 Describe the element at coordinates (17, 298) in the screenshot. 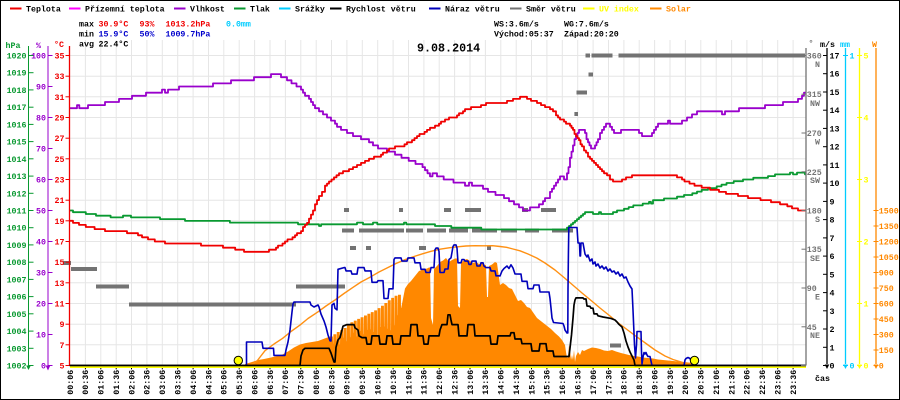

I see `svg-text: 1006` at that location.